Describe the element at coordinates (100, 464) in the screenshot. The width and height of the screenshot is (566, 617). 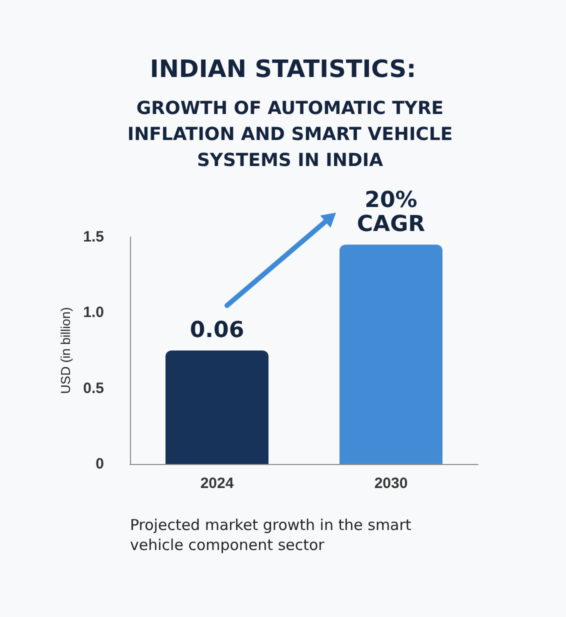
I see `y-tick-label: 0` at that location.